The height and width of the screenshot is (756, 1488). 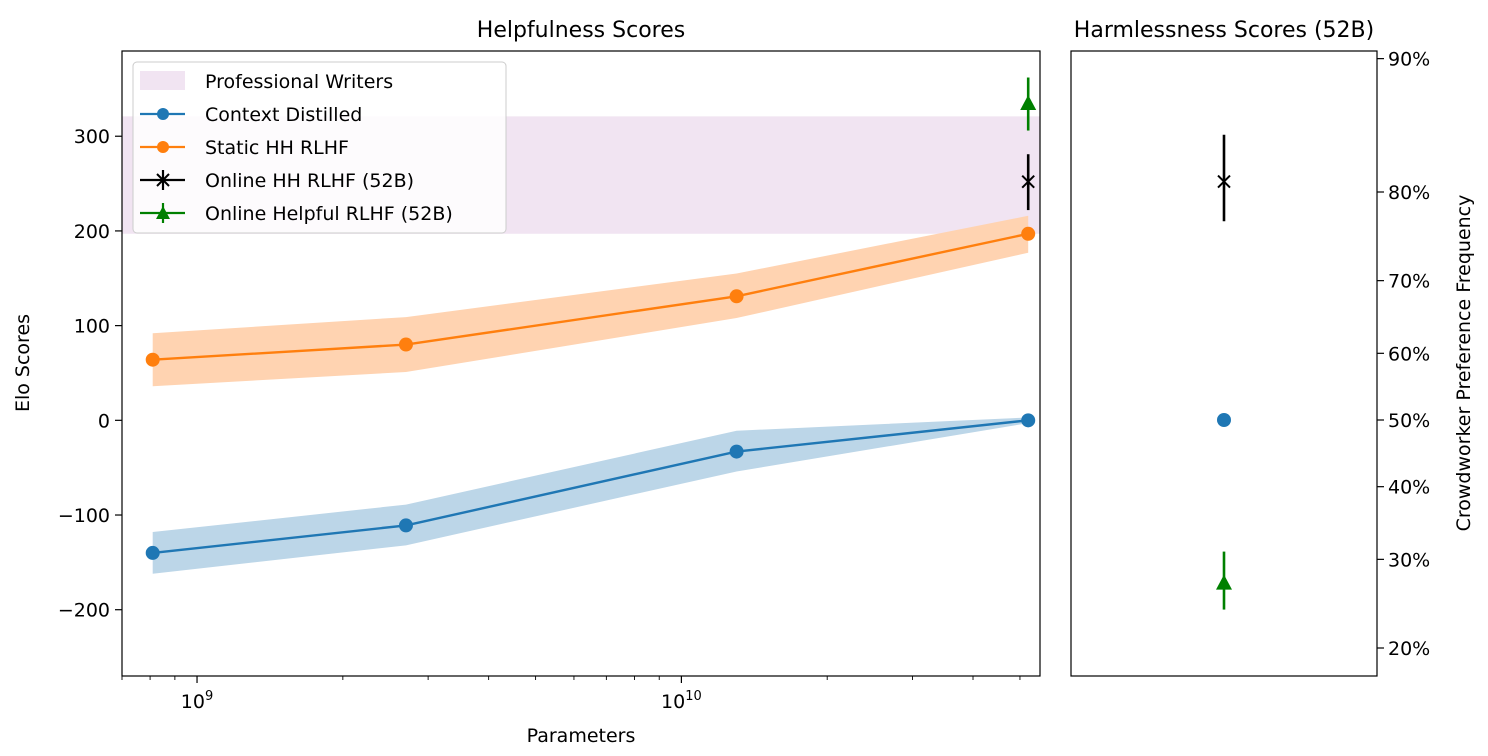 I want to click on right-y-tick-label: 40%, so click(x=1409, y=488).